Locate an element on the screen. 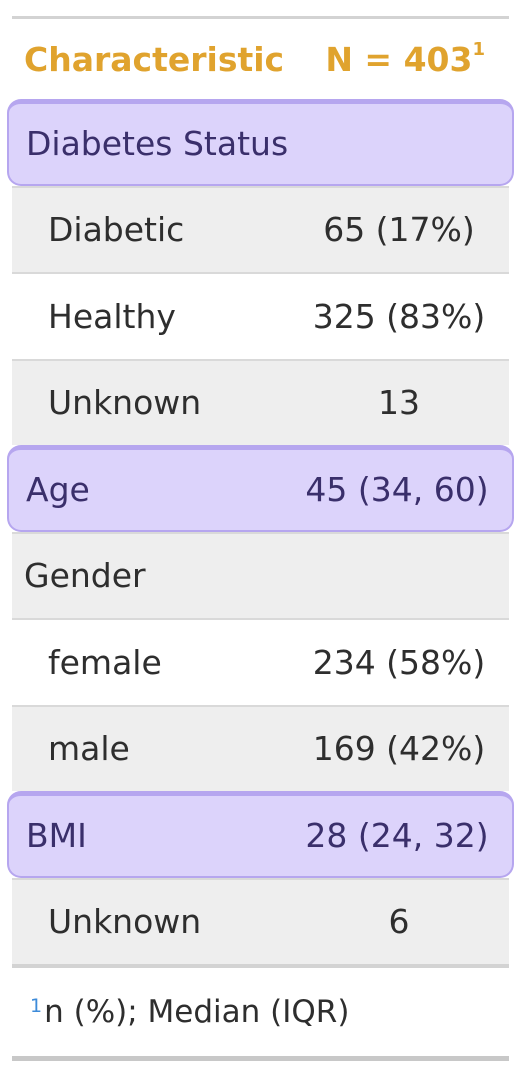 This screenshot has width=526, height=1080. row-value: 45 (34, 60) is located at coordinates (397, 490).